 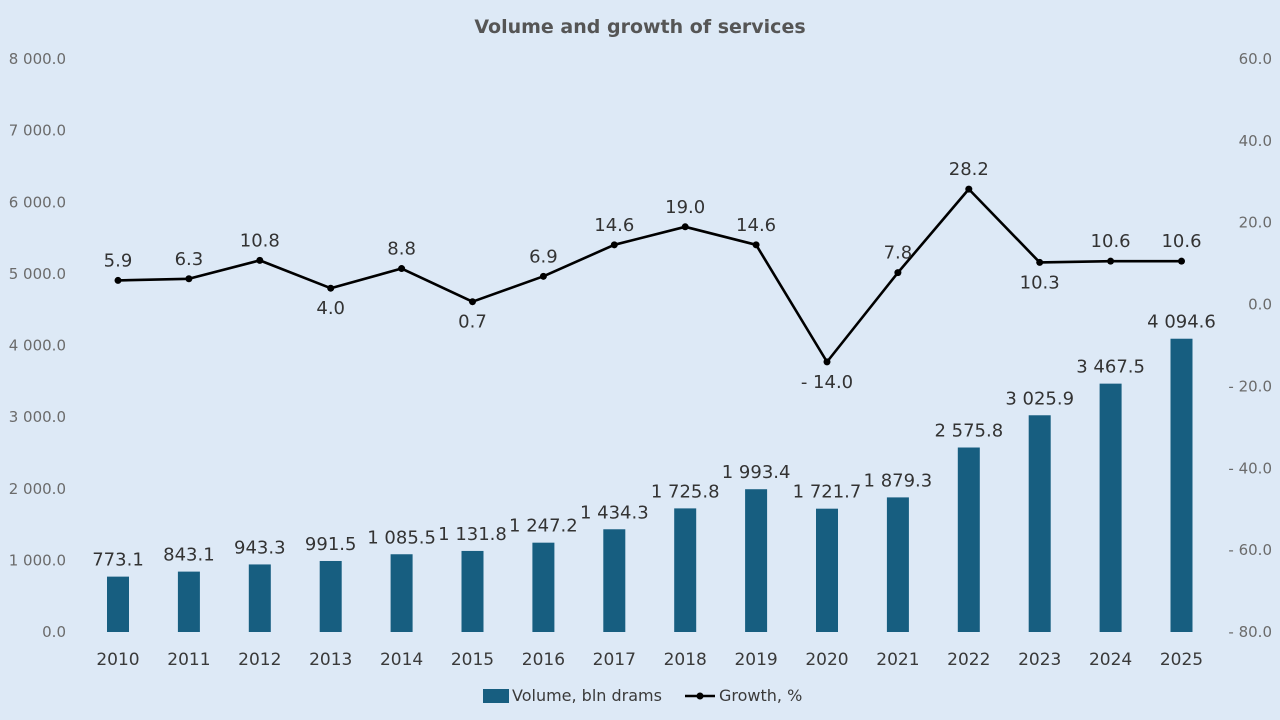 What do you see at coordinates (1039, 660) in the screenshot?
I see `x-tick-label: 2023` at bounding box center [1039, 660].